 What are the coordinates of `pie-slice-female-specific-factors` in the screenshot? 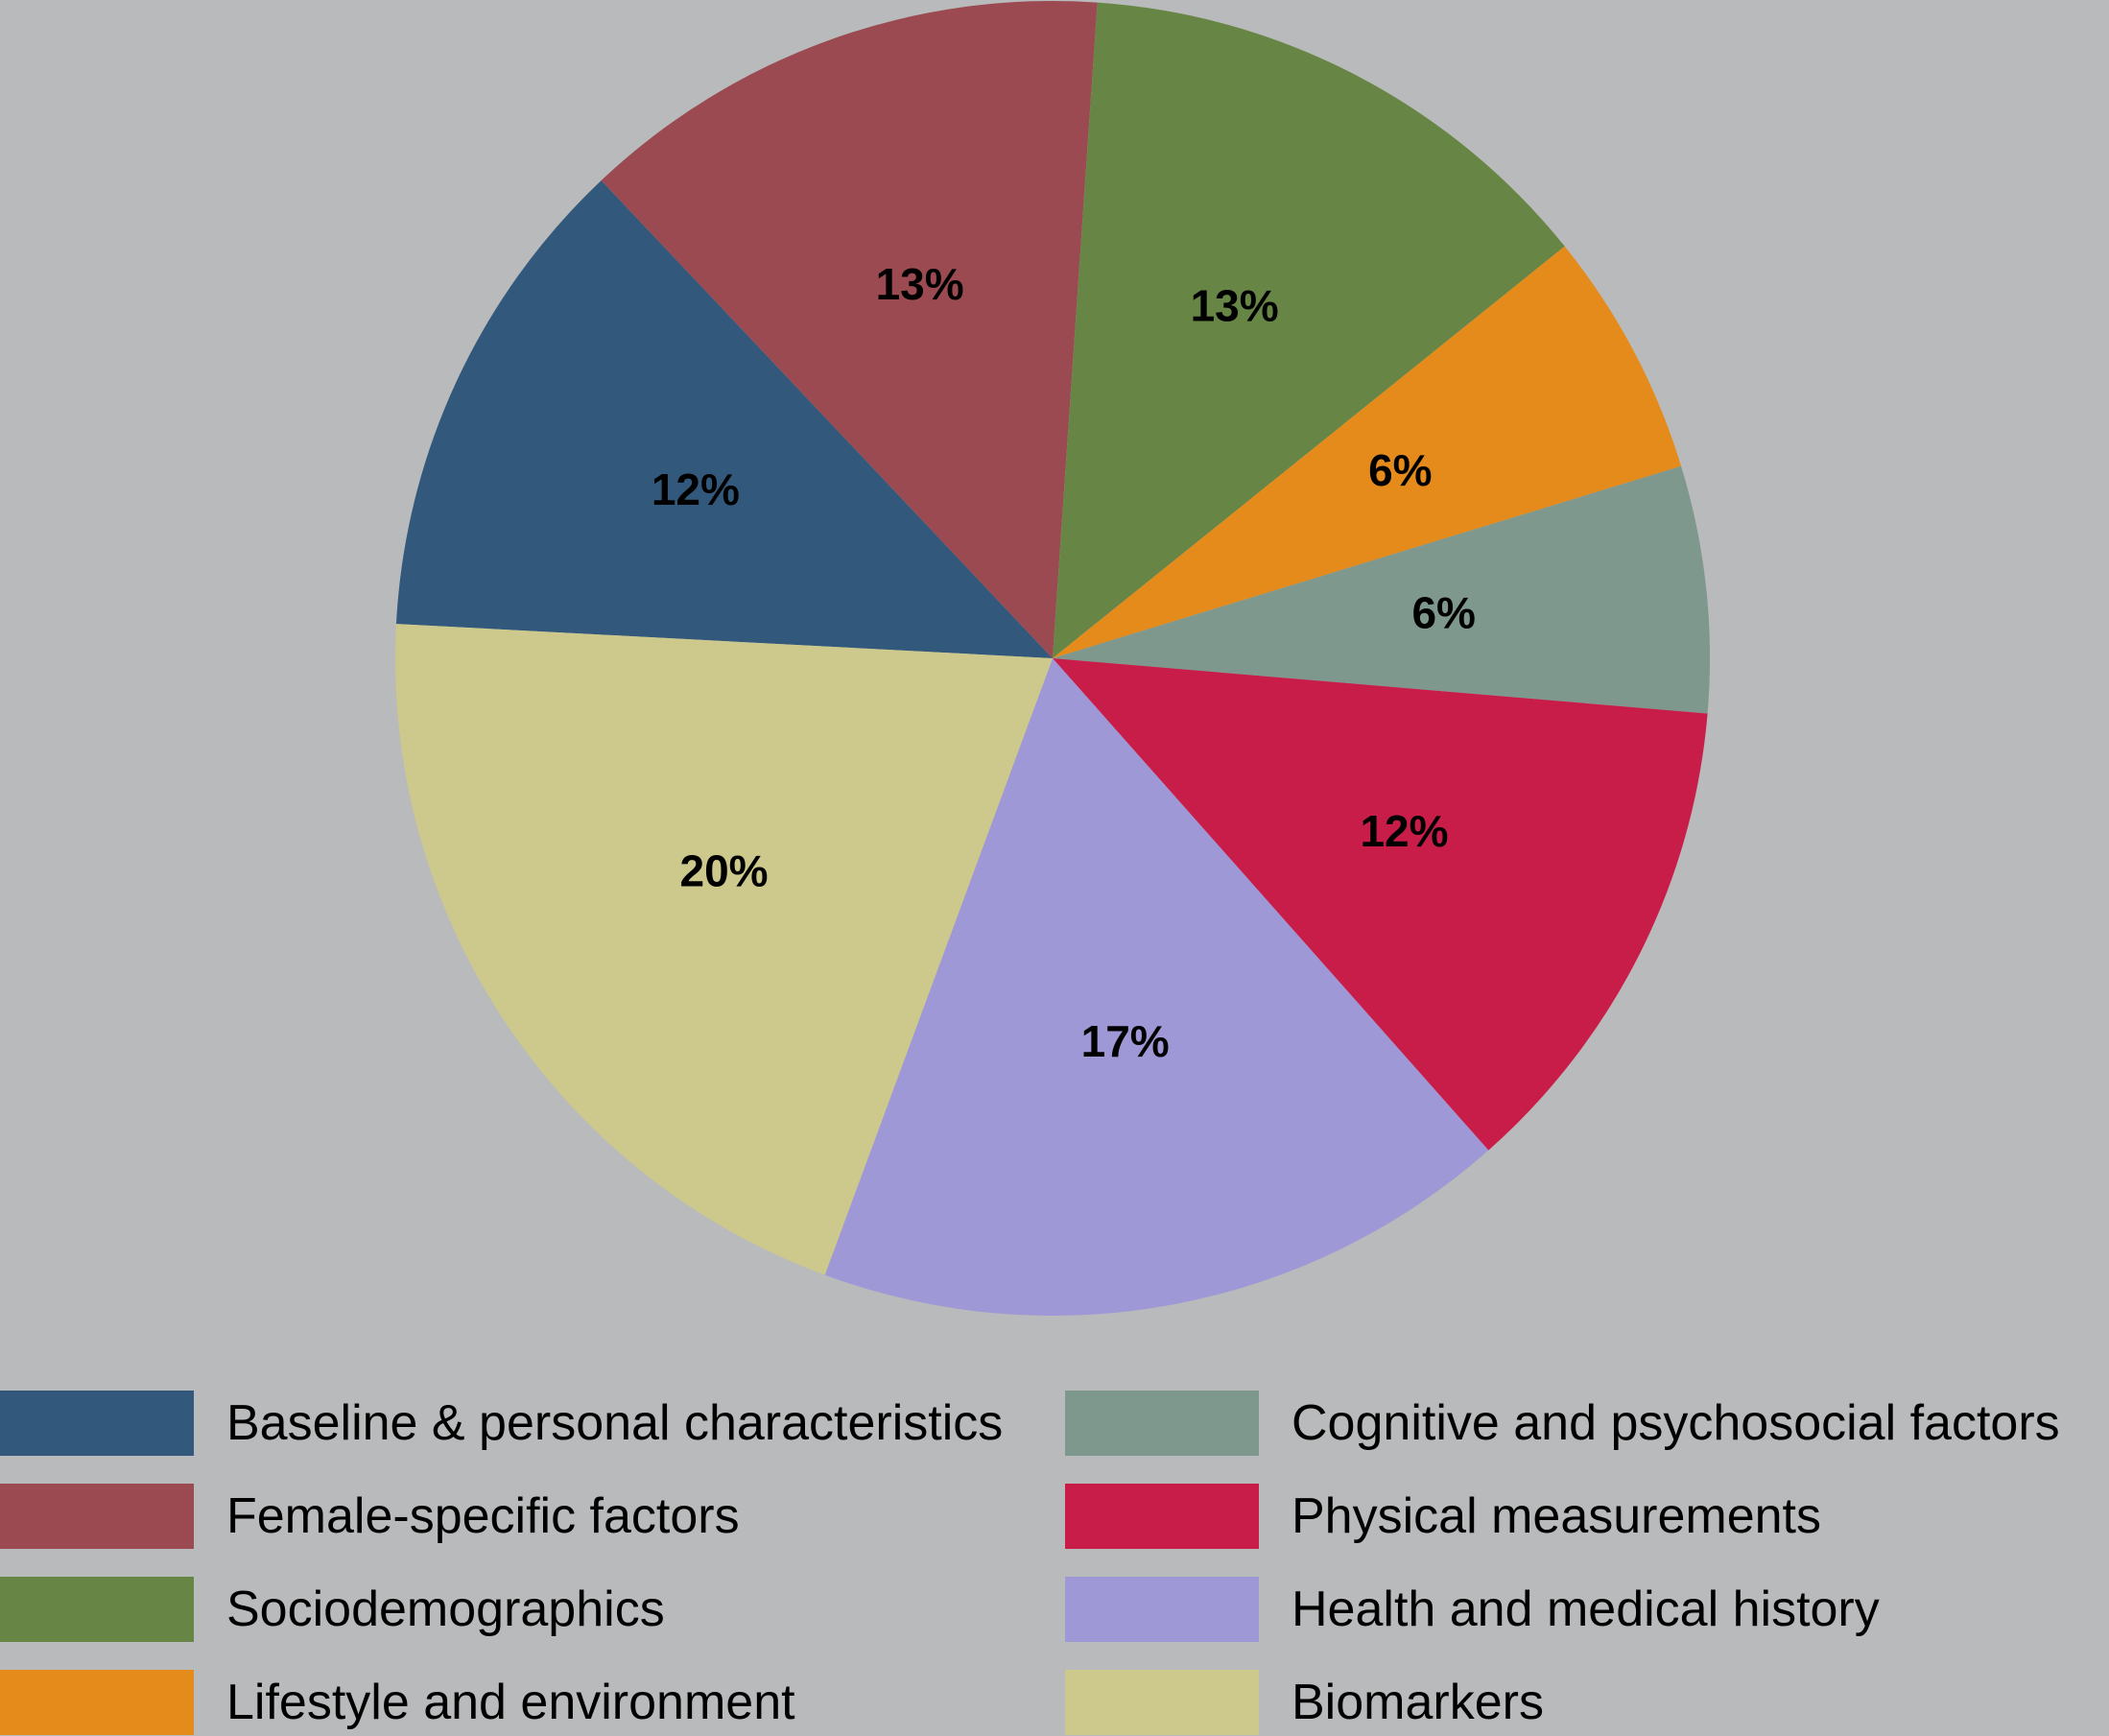 It's located at (849, 329).